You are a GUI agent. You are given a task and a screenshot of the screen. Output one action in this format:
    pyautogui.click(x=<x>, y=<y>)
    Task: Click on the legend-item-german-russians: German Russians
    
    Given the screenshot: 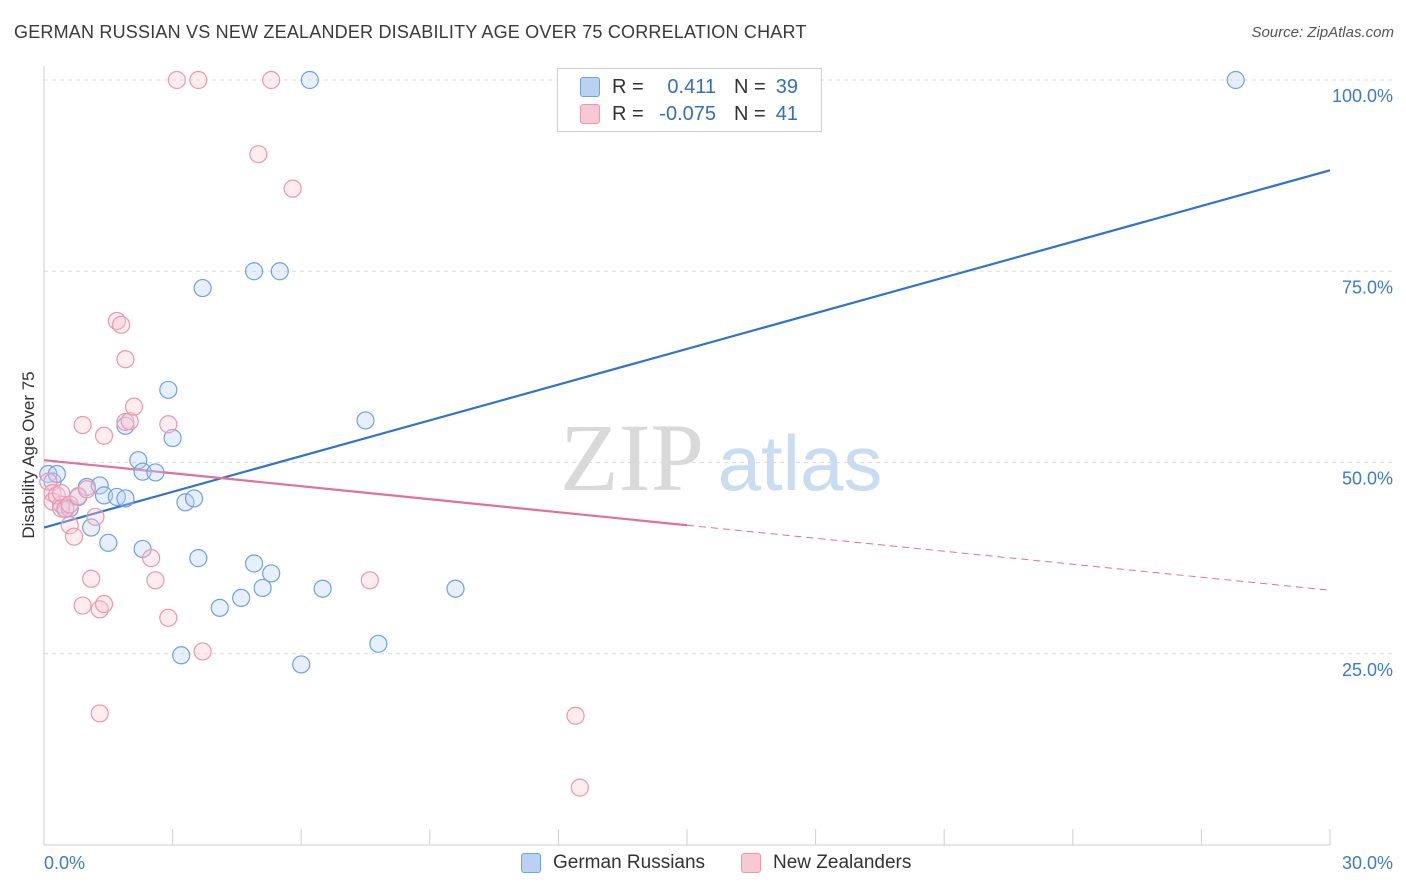 What is the action you would take?
    pyautogui.click(x=613, y=863)
    